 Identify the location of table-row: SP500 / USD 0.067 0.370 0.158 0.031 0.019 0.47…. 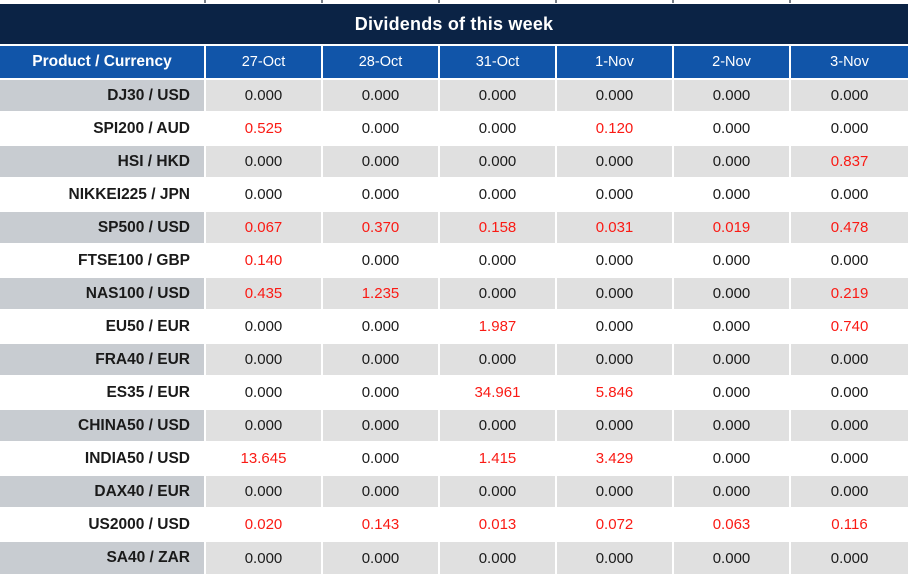
(454, 227).